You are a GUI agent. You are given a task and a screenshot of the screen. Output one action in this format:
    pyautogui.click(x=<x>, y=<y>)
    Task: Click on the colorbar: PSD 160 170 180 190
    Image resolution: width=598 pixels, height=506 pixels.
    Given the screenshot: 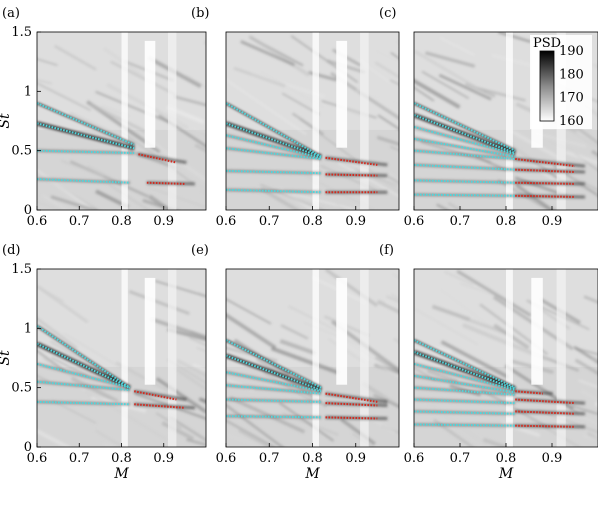 What is the action you would take?
    pyautogui.click(x=561, y=82)
    